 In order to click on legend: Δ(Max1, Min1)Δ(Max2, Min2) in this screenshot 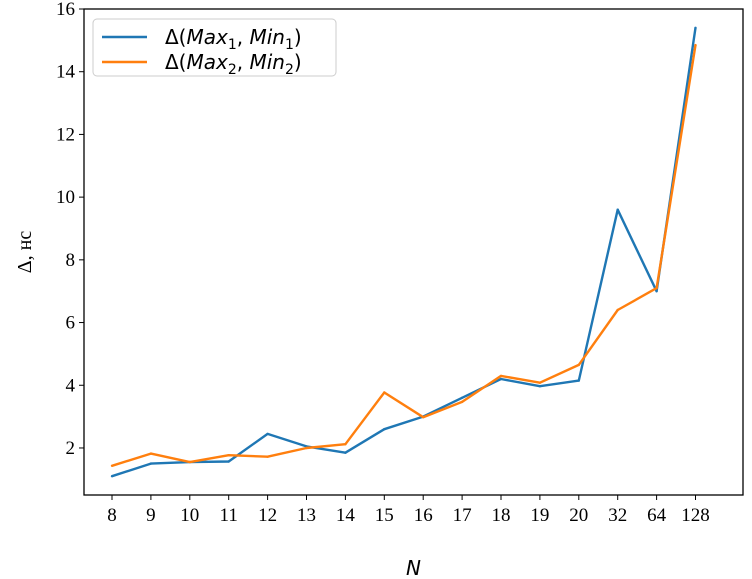, I will do `click(214, 48)`.